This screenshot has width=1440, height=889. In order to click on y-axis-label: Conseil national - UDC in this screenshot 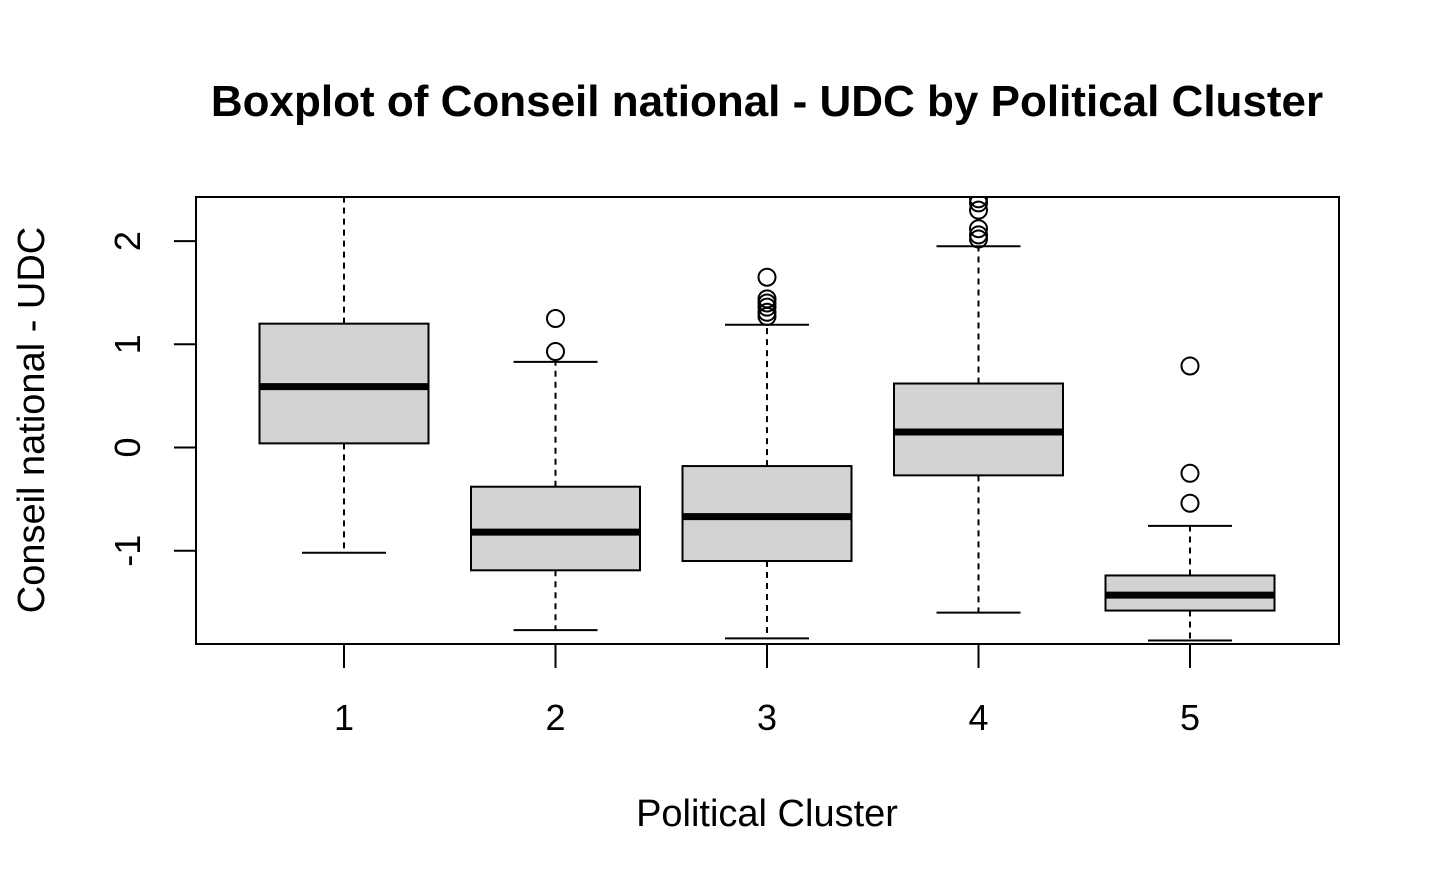, I will do `click(32, 420)`.